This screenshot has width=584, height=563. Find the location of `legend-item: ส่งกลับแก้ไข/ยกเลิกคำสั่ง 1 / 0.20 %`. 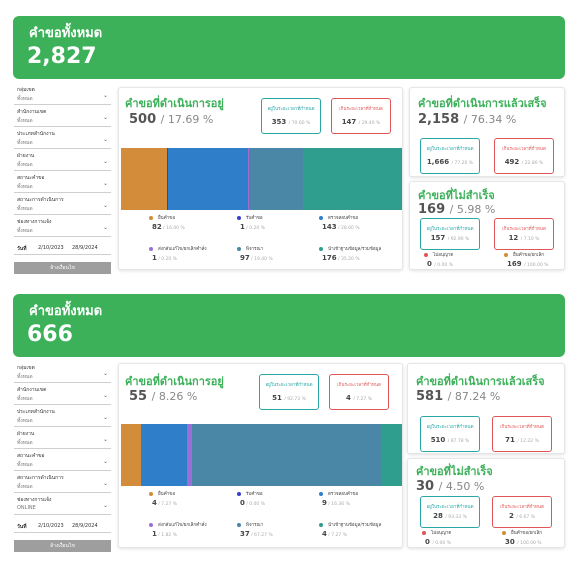

legend-item: ส่งกลับแก้ไข/ยกเลิกคำสั่ง 1 / 0.20 % is located at coordinates (178, 253).